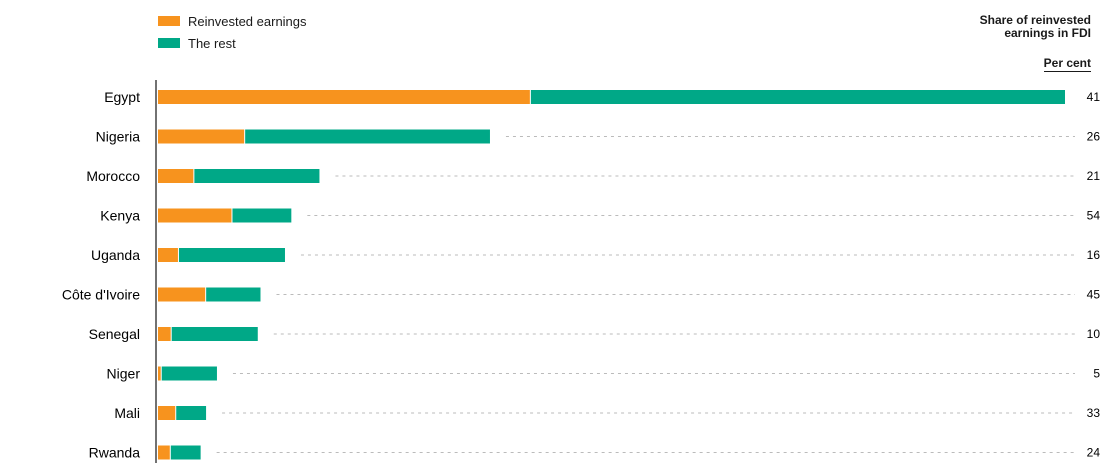 This screenshot has height=463, width=1109. I want to click on category-label: Morocco, so click(113, 176).